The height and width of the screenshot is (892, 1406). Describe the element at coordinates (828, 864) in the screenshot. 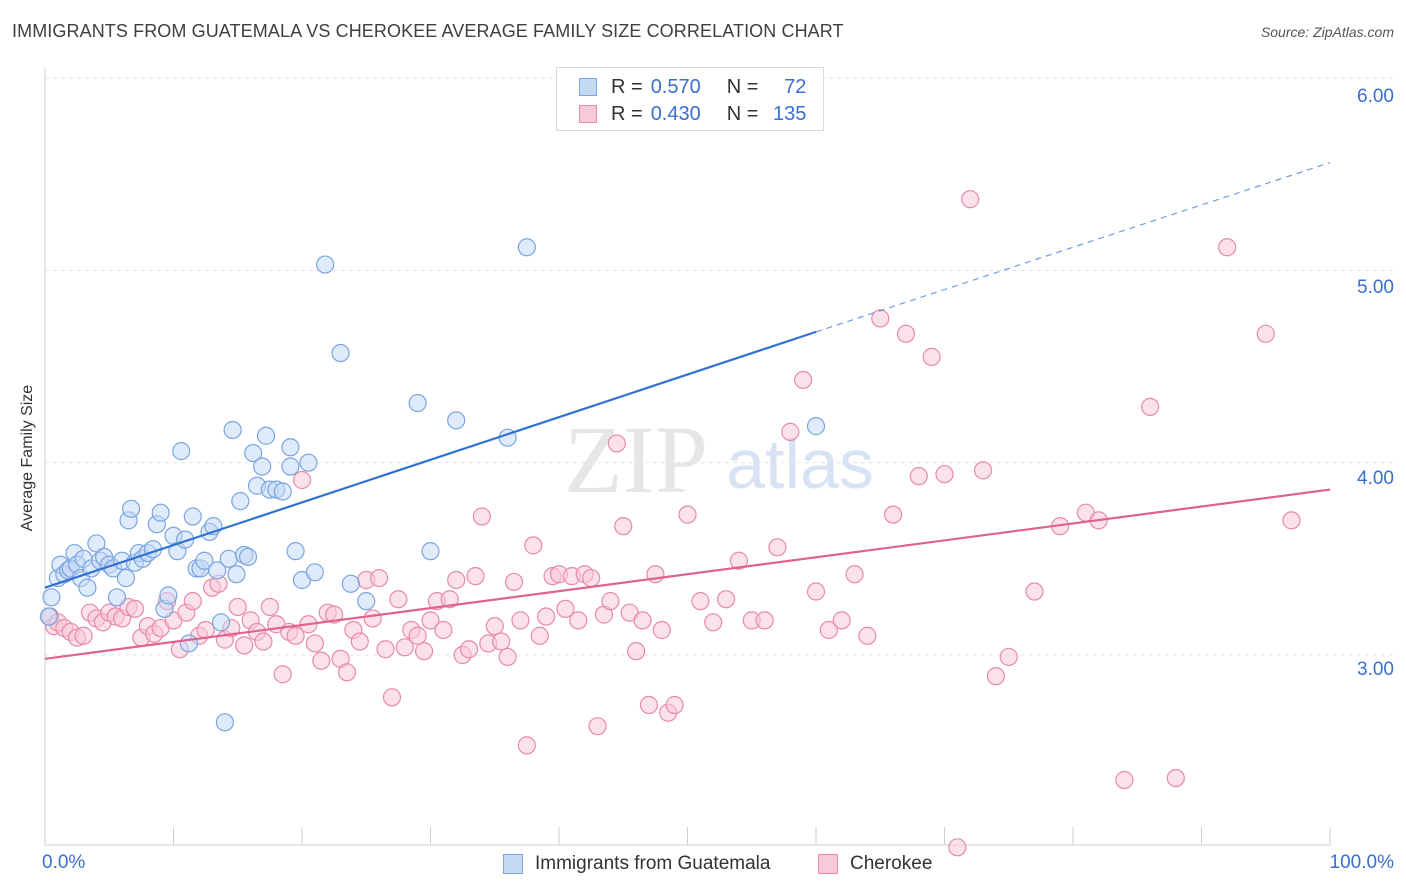

I see `bottom-legend-swatch-pink` at that location.